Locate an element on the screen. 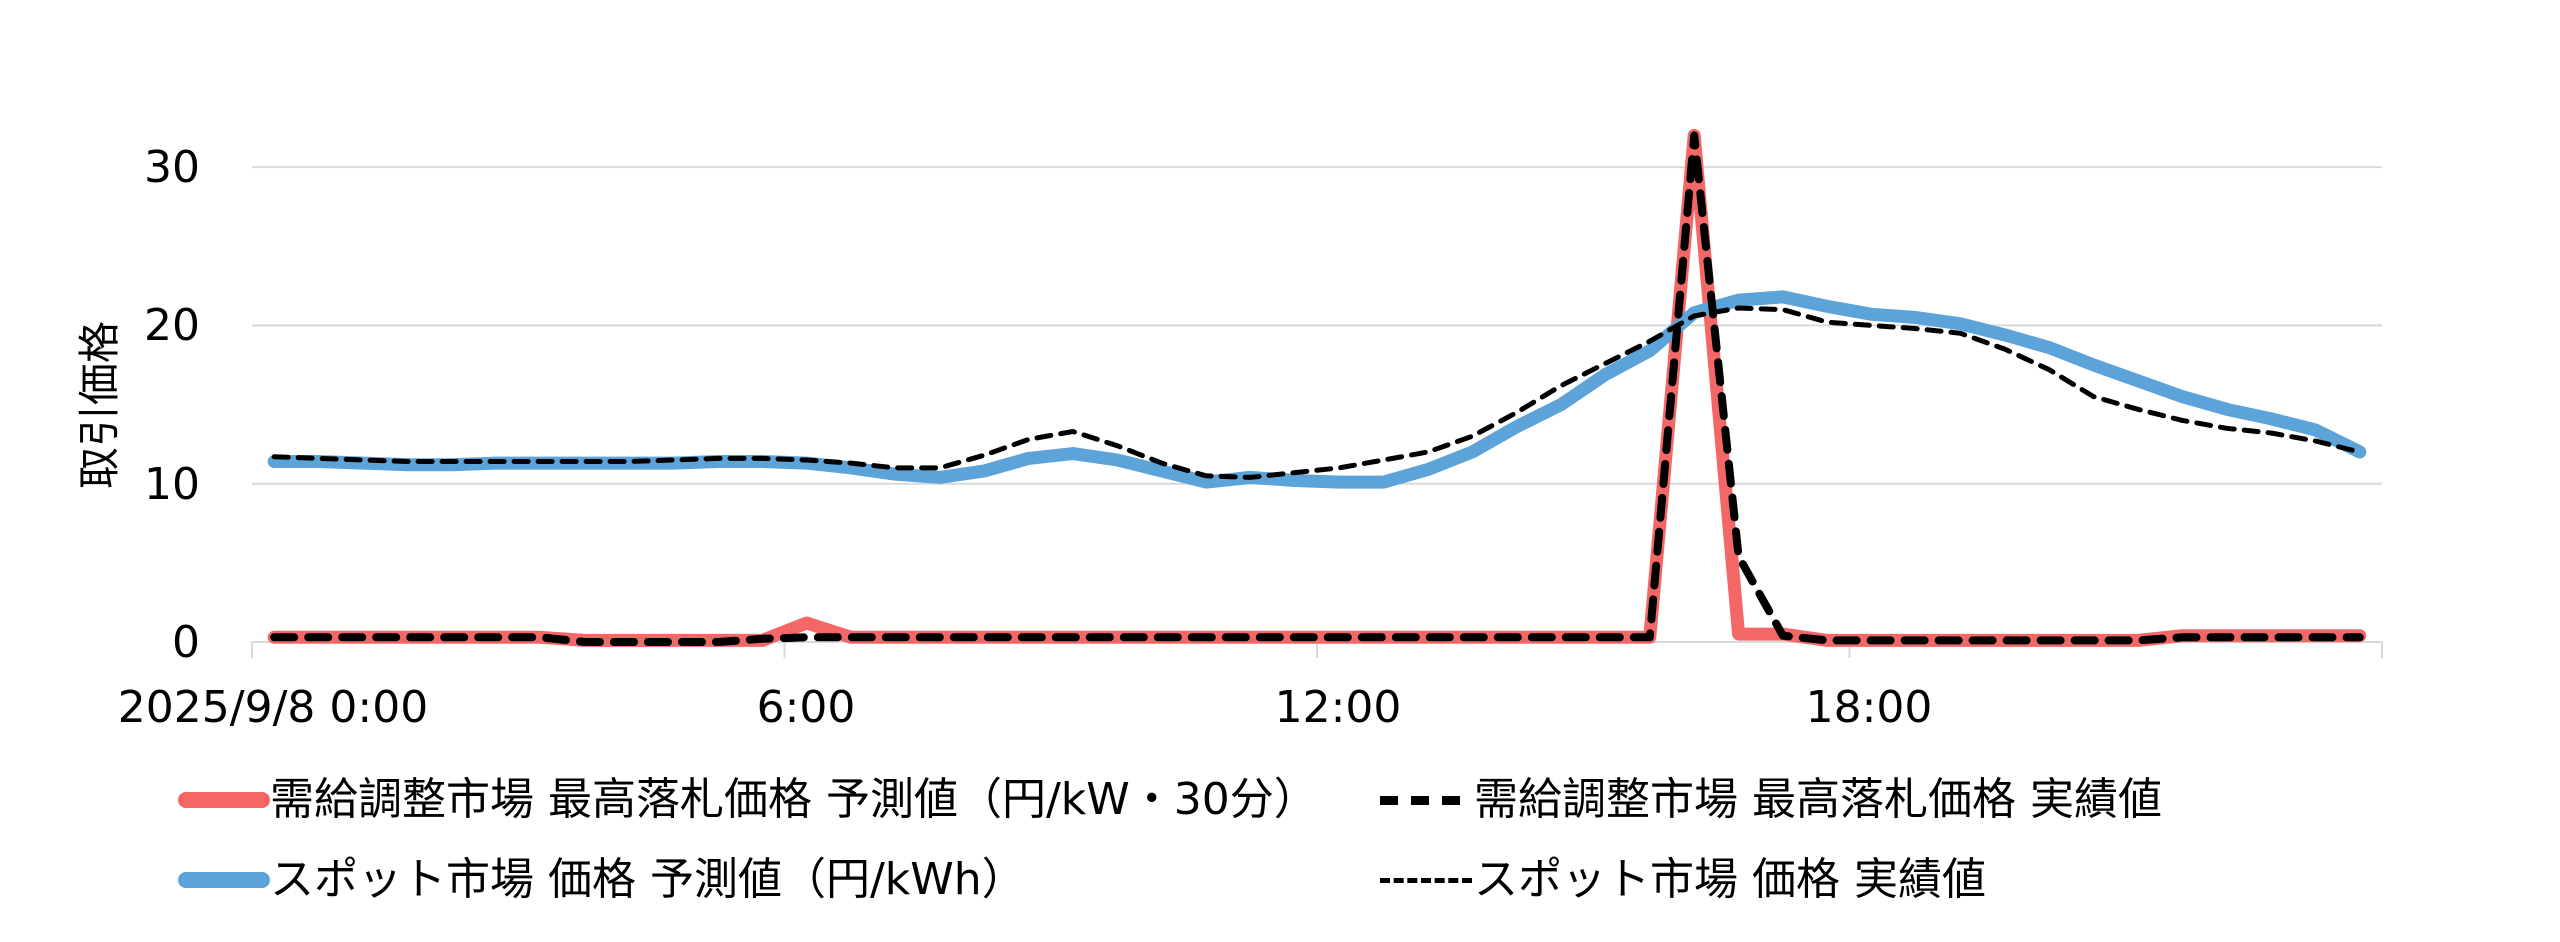 The image size is (2560, 942). x-tick-0000: 2025/9/8 0:00 is located at coordinates (273, 707).